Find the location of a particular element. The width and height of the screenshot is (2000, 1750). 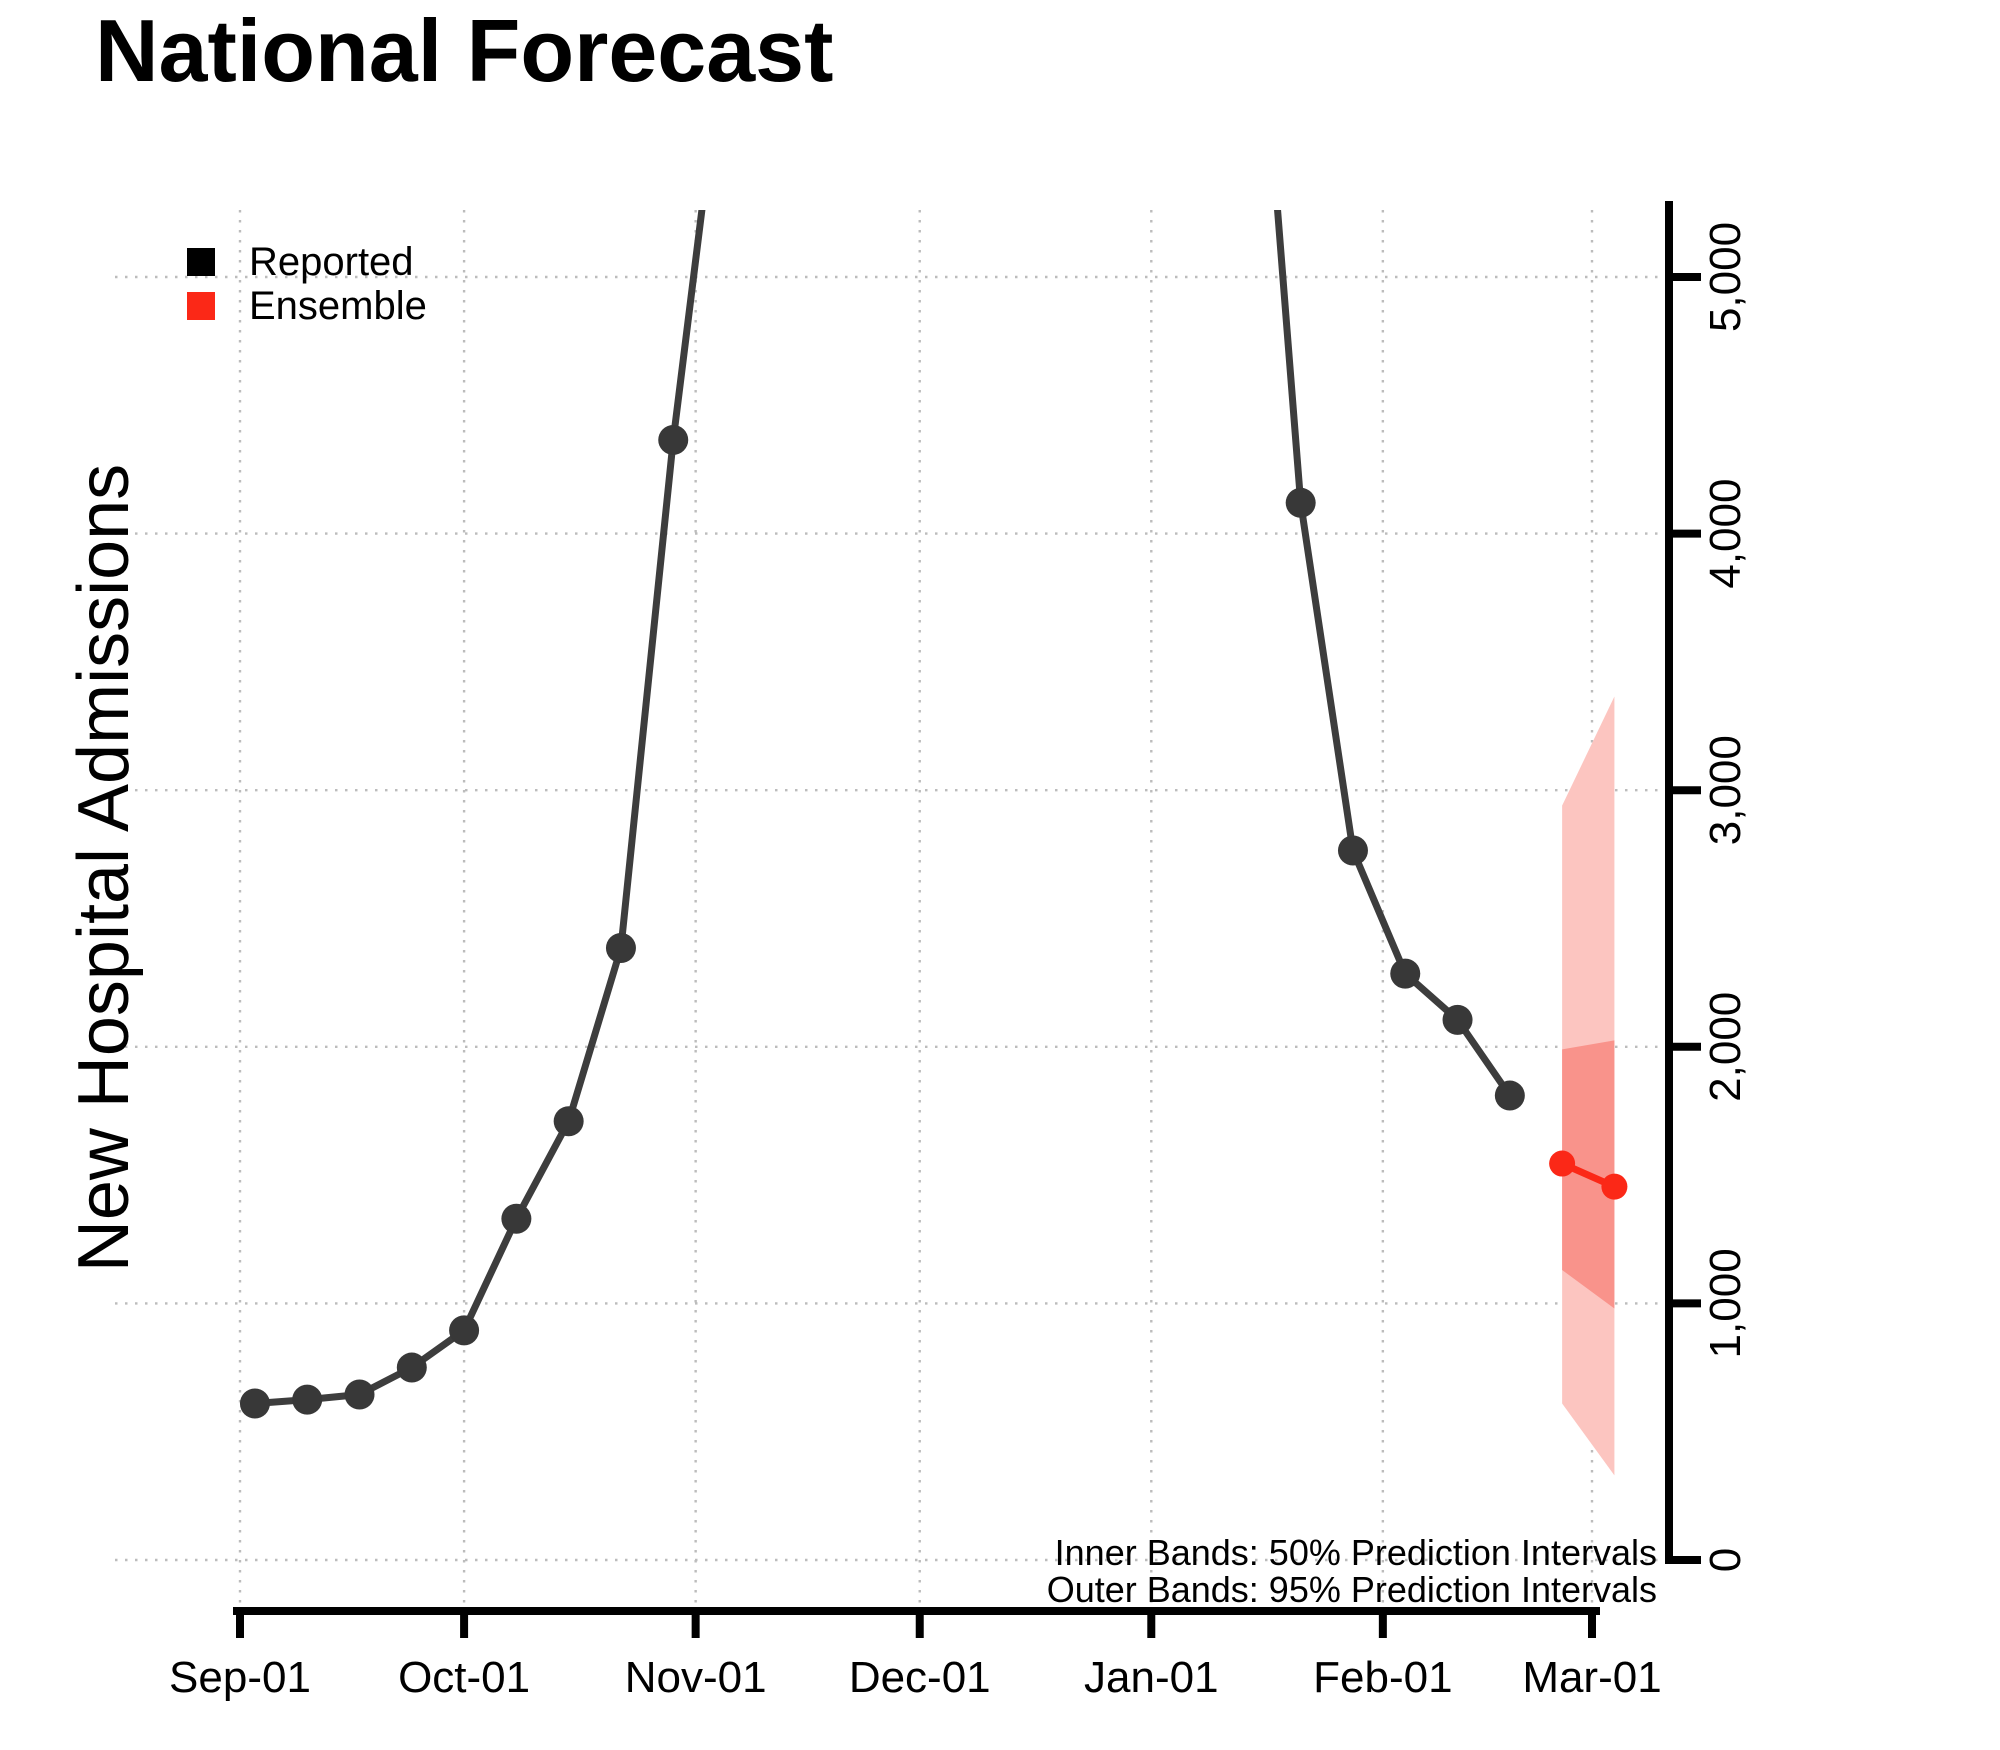

legend-item-ensemble: Ensemble is located at coordinates (307, 306).